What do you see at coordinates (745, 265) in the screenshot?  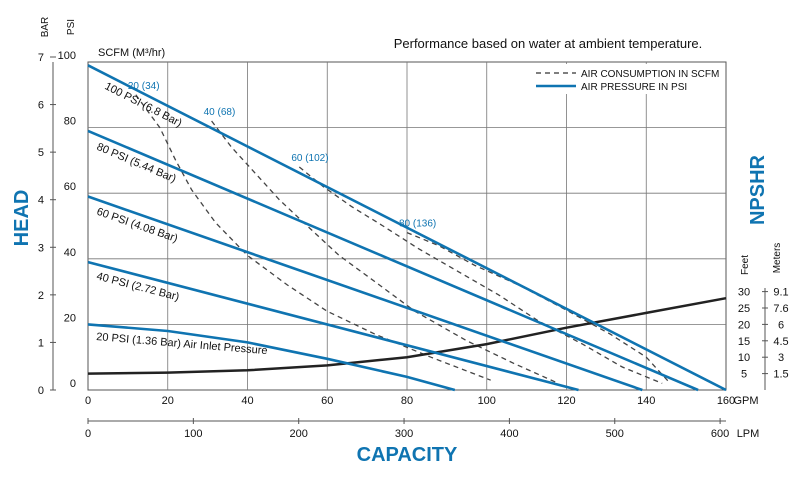 I see `feet-unit-label: Feet` at bounding box center [745, 265].